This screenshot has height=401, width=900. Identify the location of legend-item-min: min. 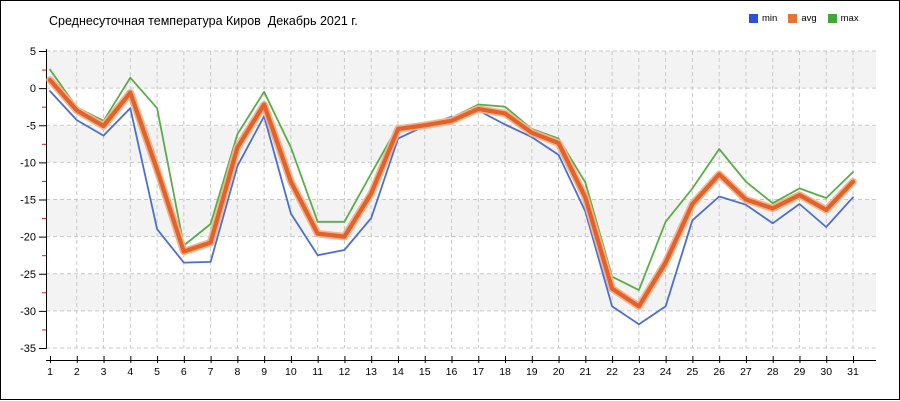
(763, 18).